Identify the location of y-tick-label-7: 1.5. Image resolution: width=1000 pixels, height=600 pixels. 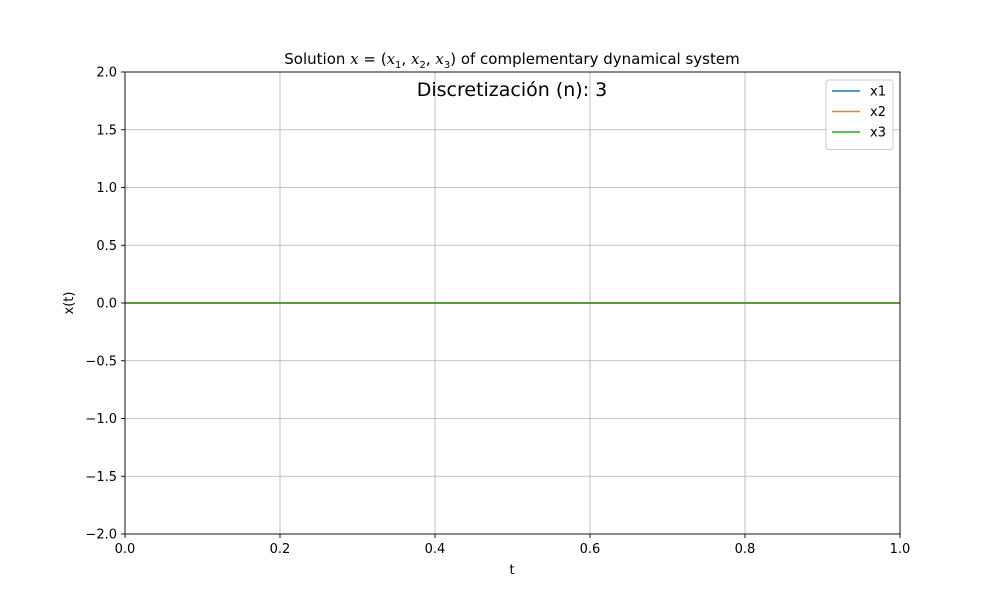
(106, 130).